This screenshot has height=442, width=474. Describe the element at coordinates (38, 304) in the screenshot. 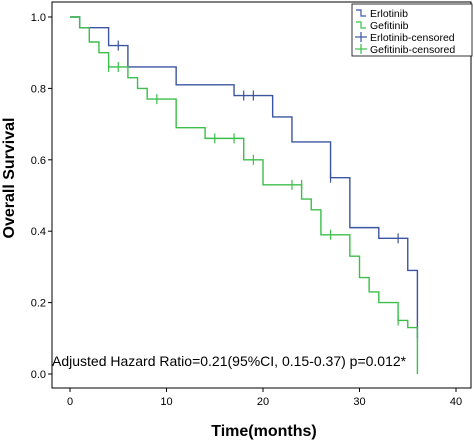

I see `y-tick-label: 0.2` at that location.